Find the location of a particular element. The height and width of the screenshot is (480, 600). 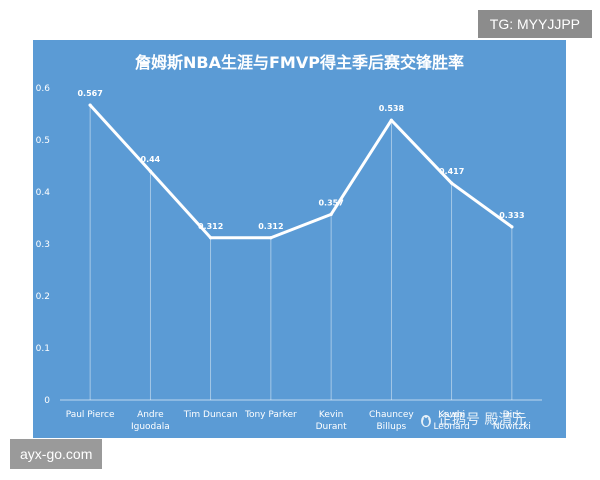

y-tick-label: 0.4 is located at coordinates (43, 193).